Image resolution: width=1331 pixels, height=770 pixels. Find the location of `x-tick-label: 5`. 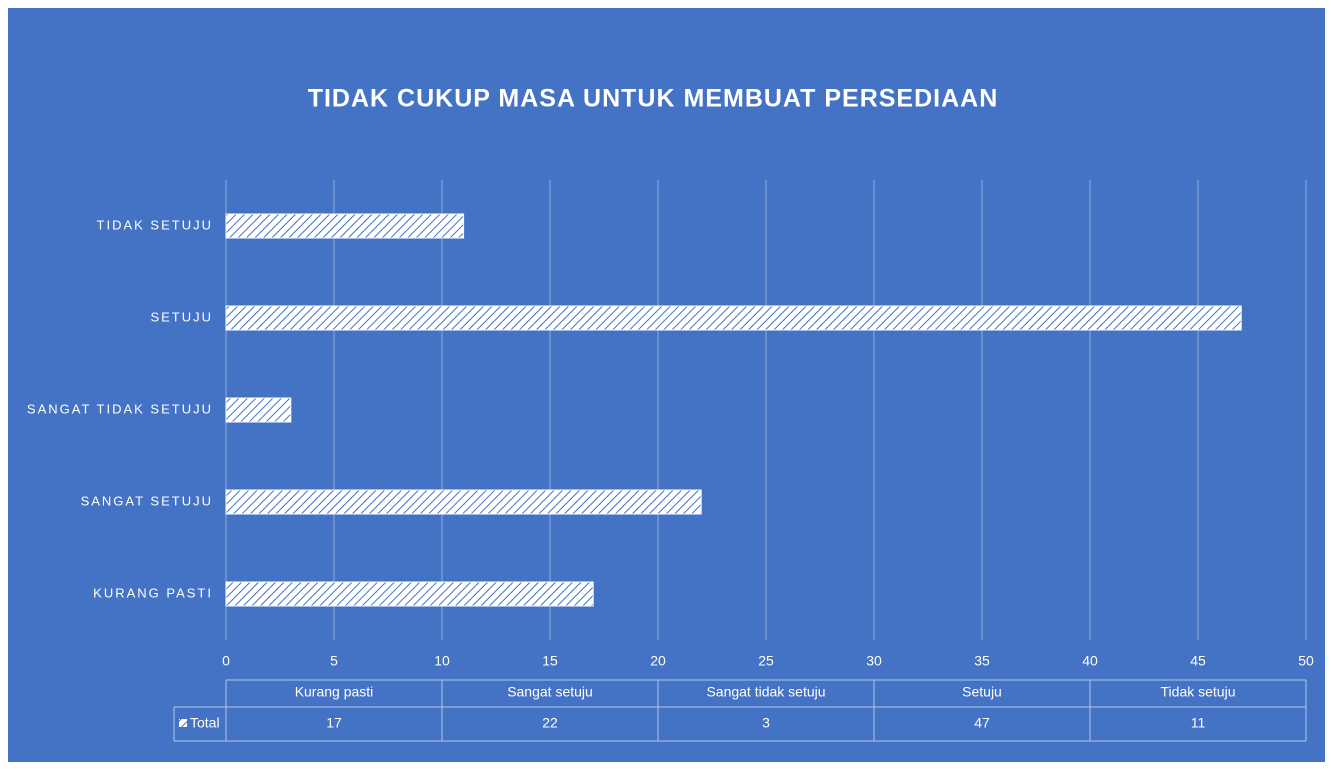

x-tick-label: 5 is located at coordinates (334, 661).